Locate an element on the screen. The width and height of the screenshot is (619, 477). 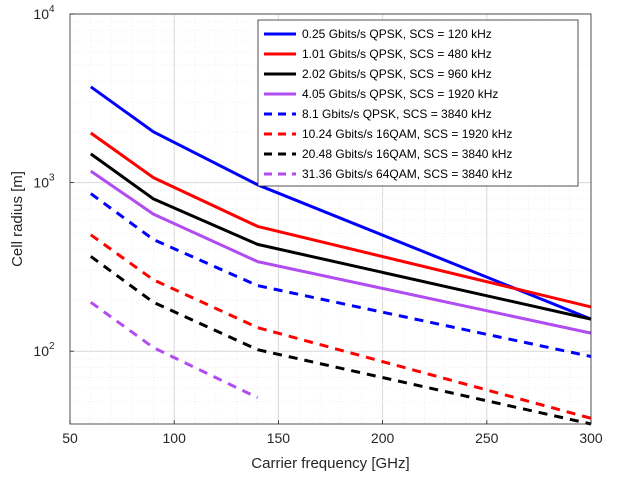
x-tick-label: 150 is located at coordinates (279, 438).